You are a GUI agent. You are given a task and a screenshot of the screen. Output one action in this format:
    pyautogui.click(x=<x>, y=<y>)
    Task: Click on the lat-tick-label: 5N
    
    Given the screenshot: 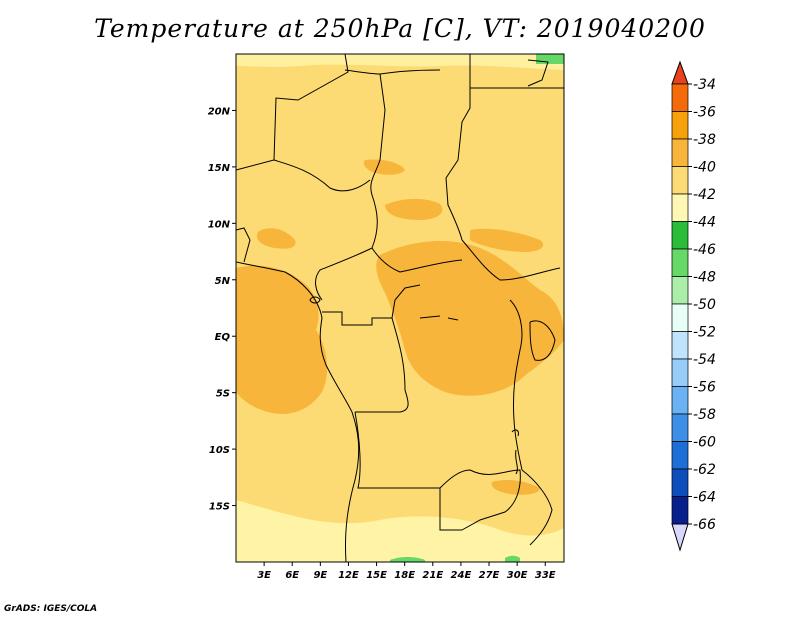 What is the action you would take?
    pyautogui.click(x=223, y=281)
    